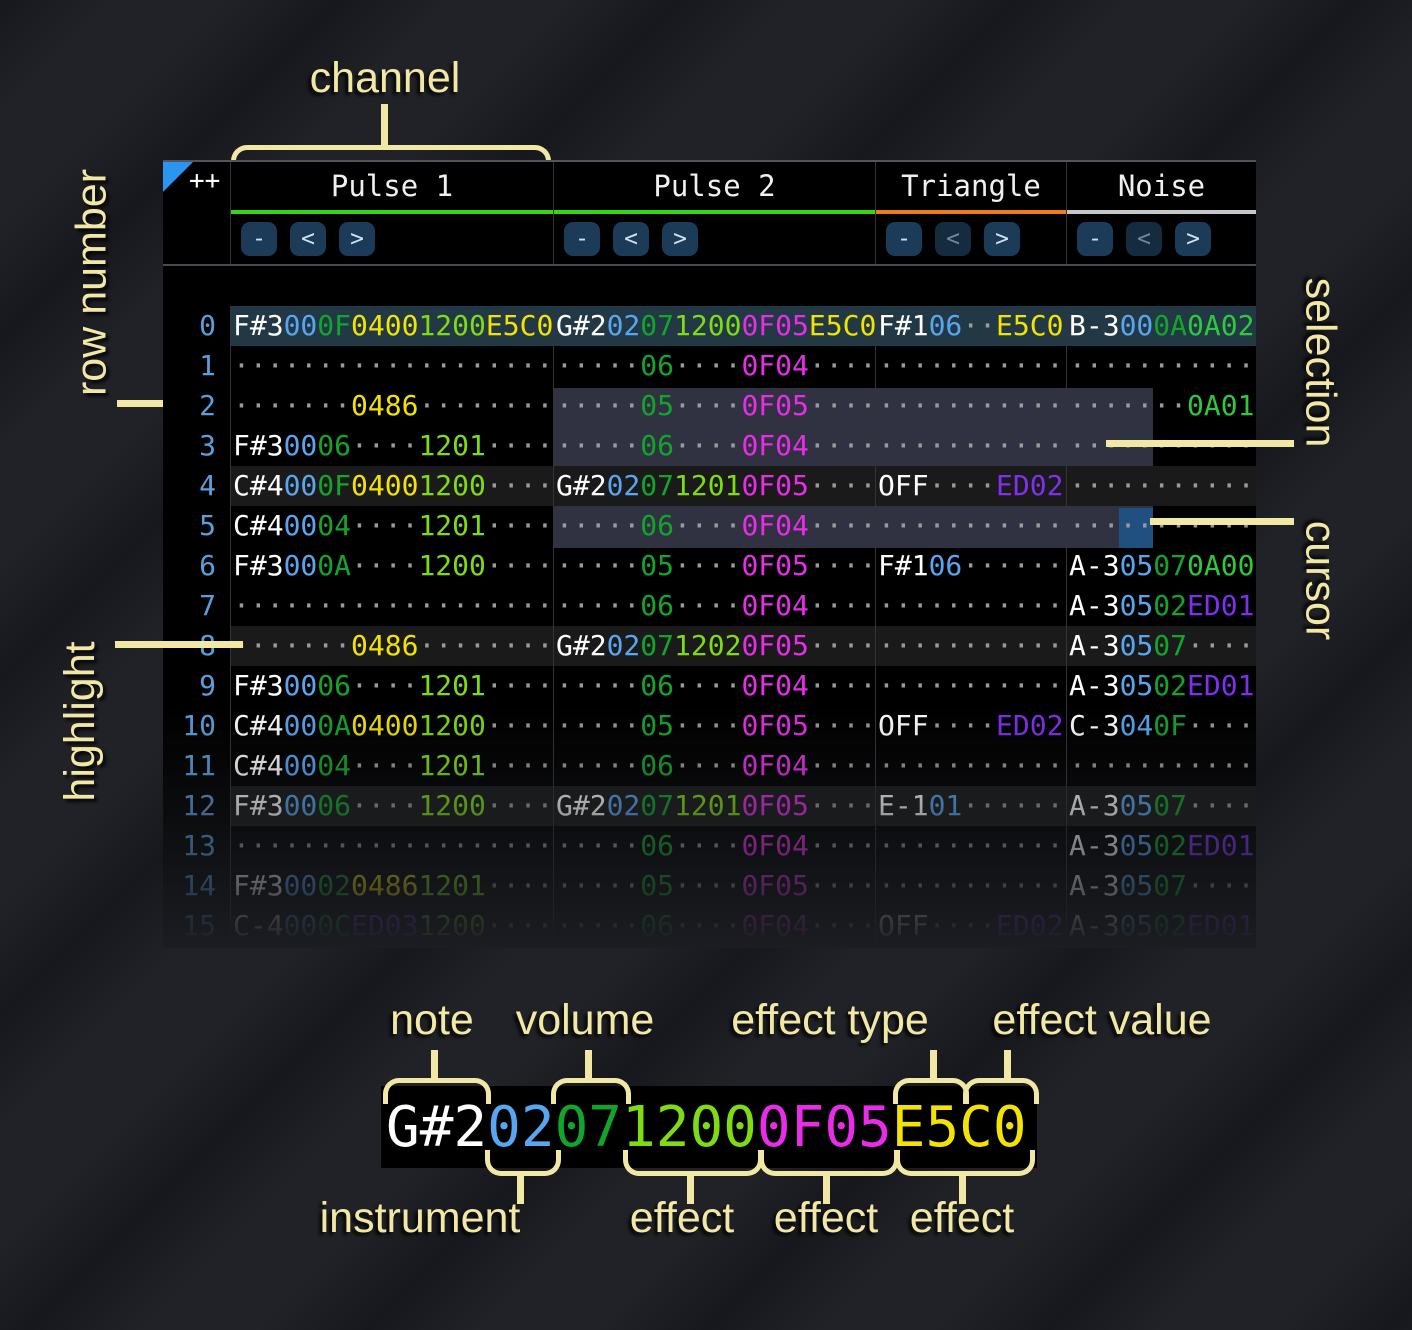 The width and height of the screenshot is (1412, 1330). What do you see at coordinates (971, 186) in the screenshot?
I see `channel-name: Triangle` at bounding box center [971, 186].